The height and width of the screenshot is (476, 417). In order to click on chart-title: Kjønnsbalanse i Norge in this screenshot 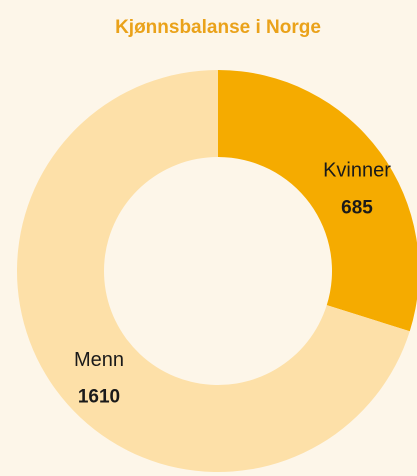, I will do `click(218, 27)`.